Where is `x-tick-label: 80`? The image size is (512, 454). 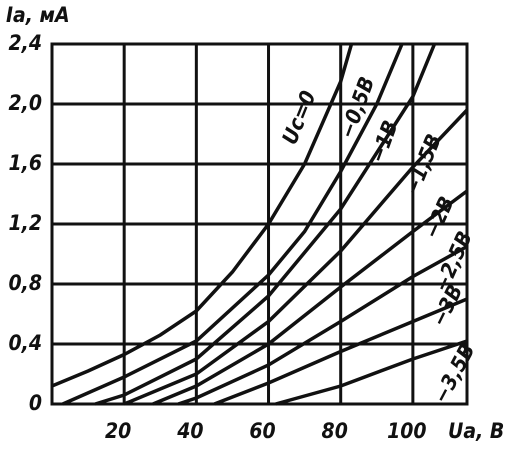
x-tick-label: 80 is located at coordinates (335, 431).